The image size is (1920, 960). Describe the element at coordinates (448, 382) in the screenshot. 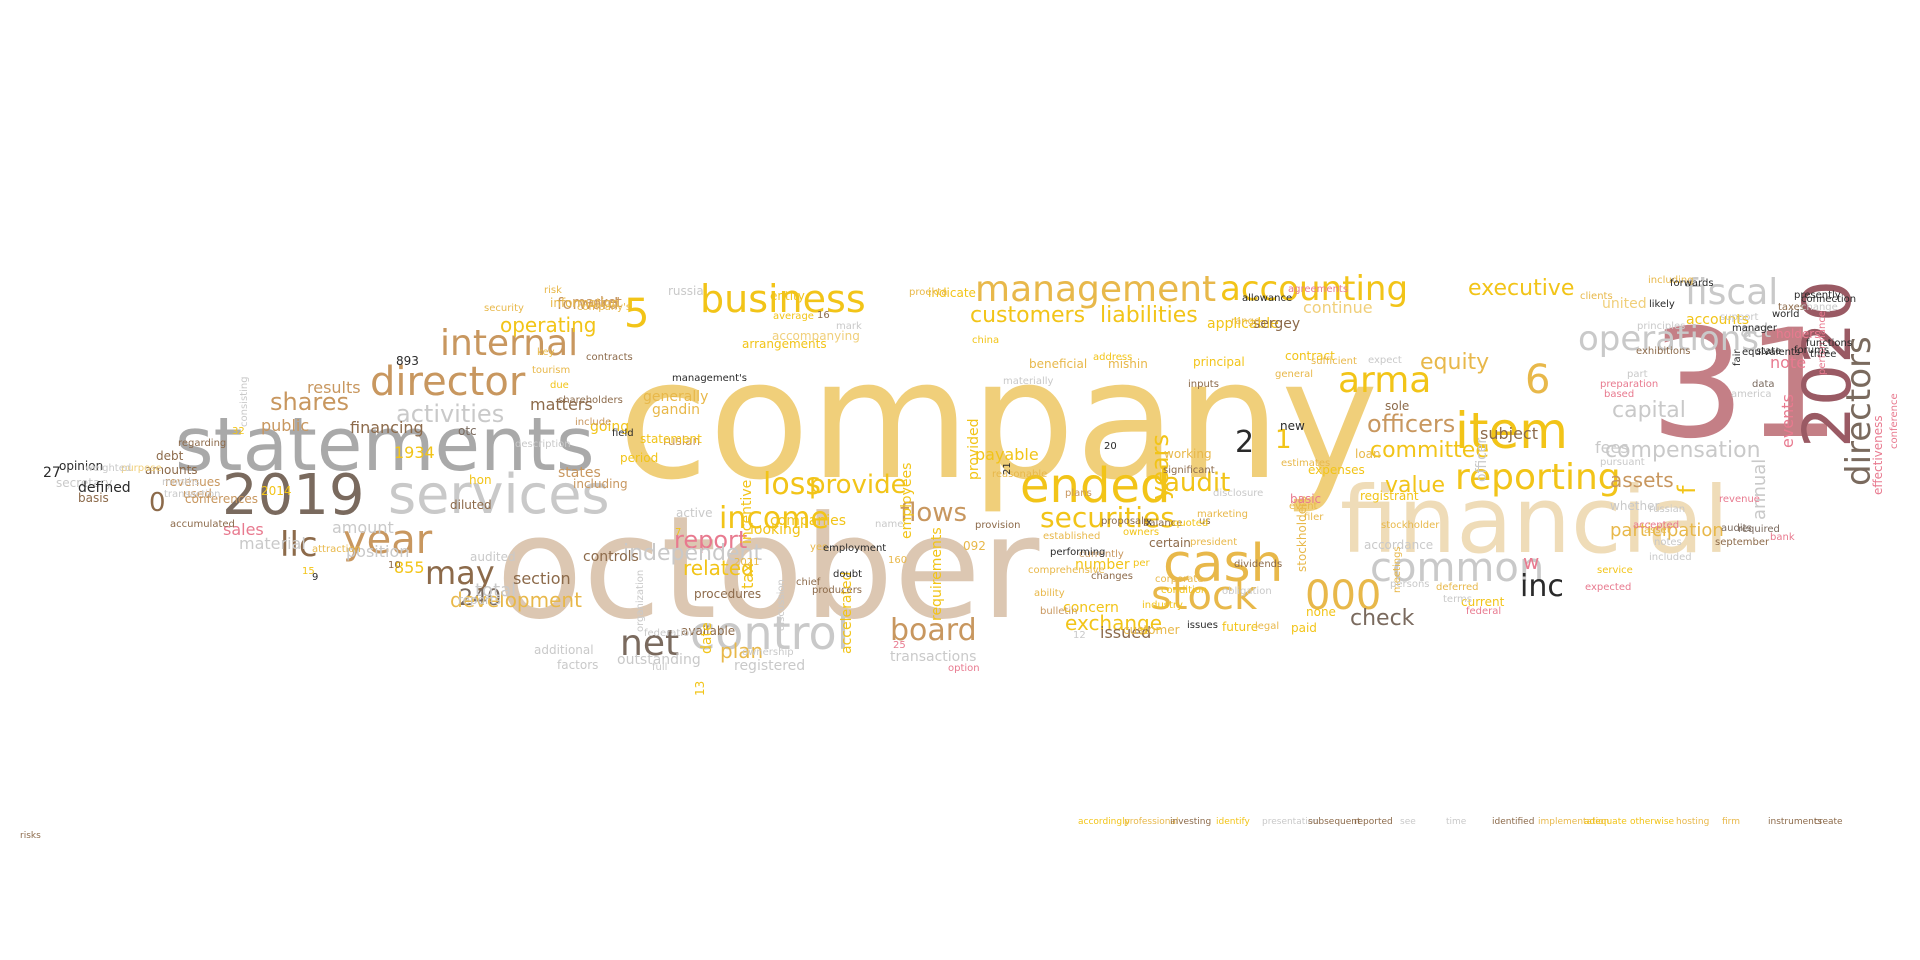

I see `cloud-word: director` at that location.